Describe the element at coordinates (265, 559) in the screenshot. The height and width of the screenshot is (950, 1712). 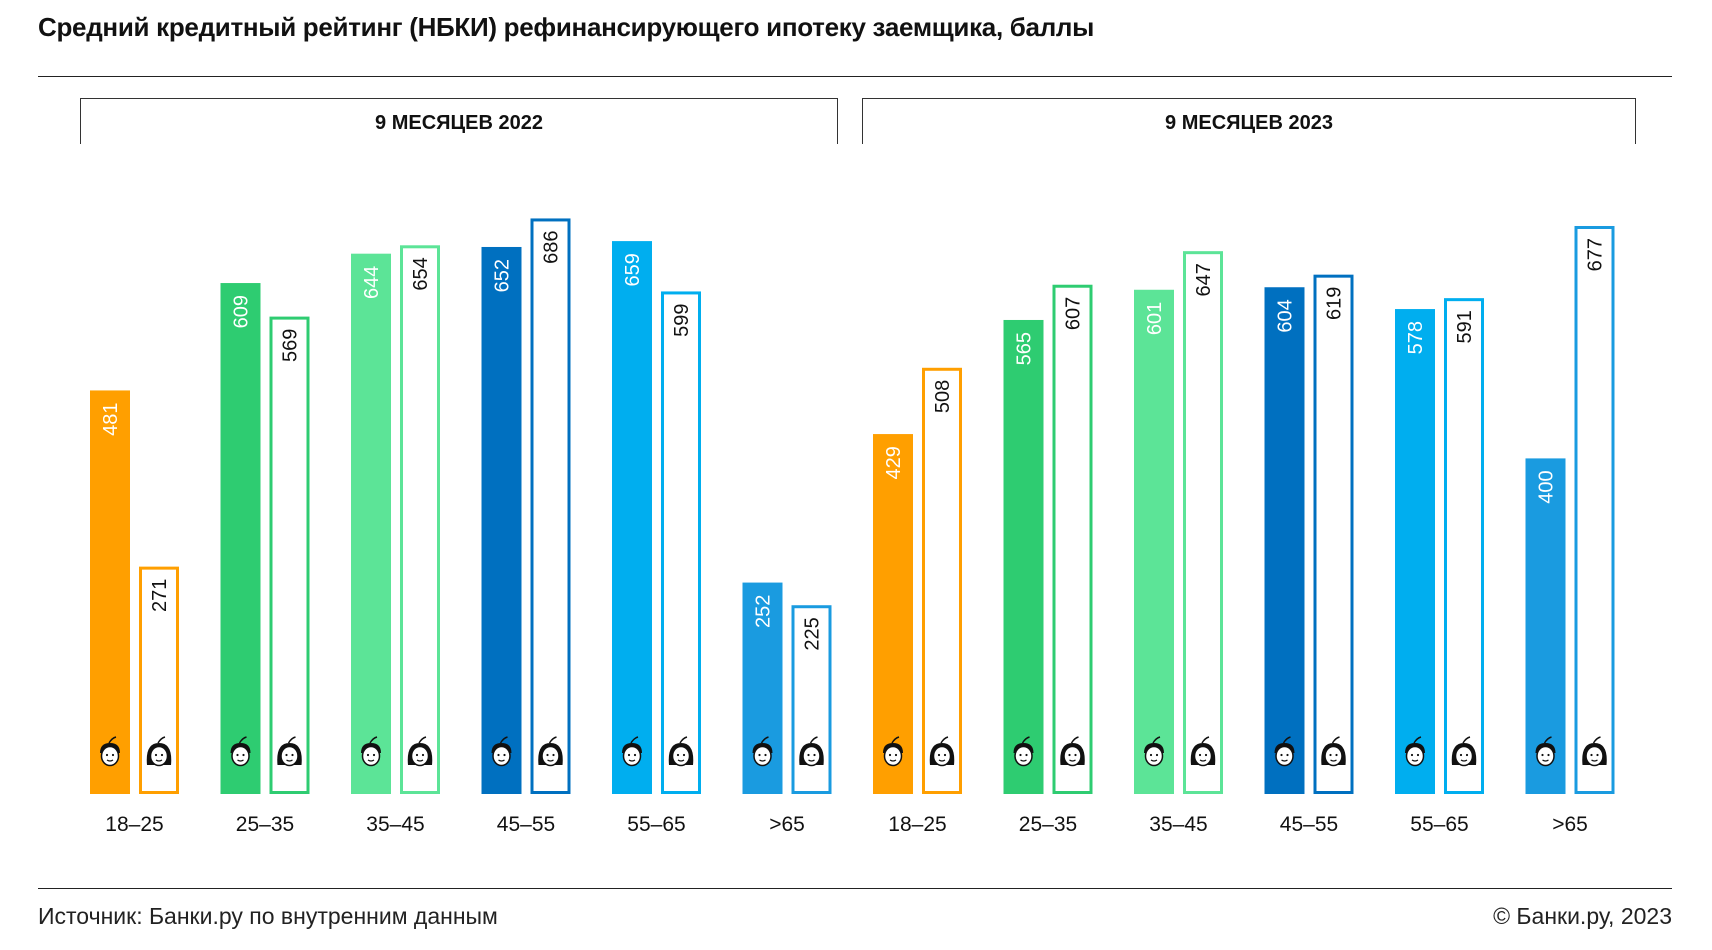
I see `category-group: 609 569 25–35` at that location.